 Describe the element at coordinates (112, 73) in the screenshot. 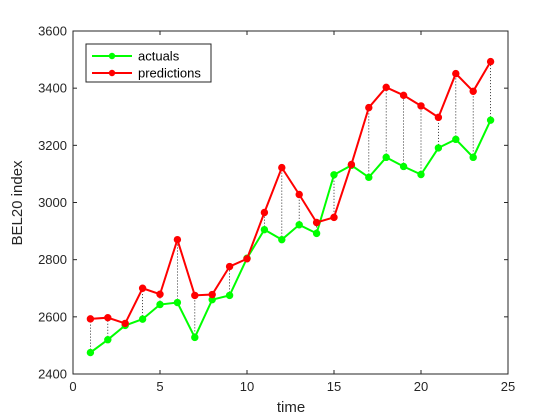

I see `legend-marker-predictions` at that location.